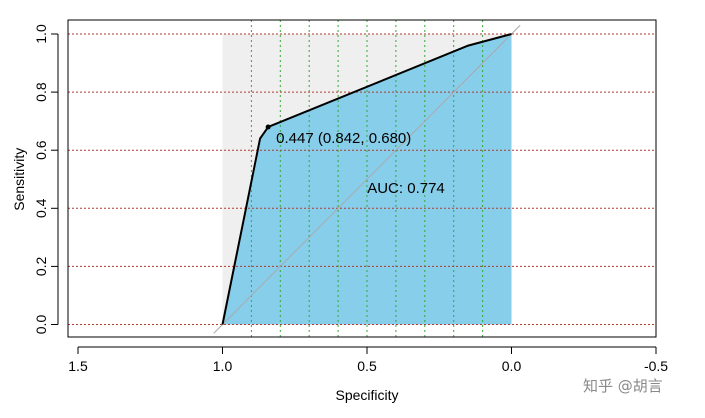 The image size is (705, 418). I want to click on x-tick-label: 1.5, so click(78, 366).